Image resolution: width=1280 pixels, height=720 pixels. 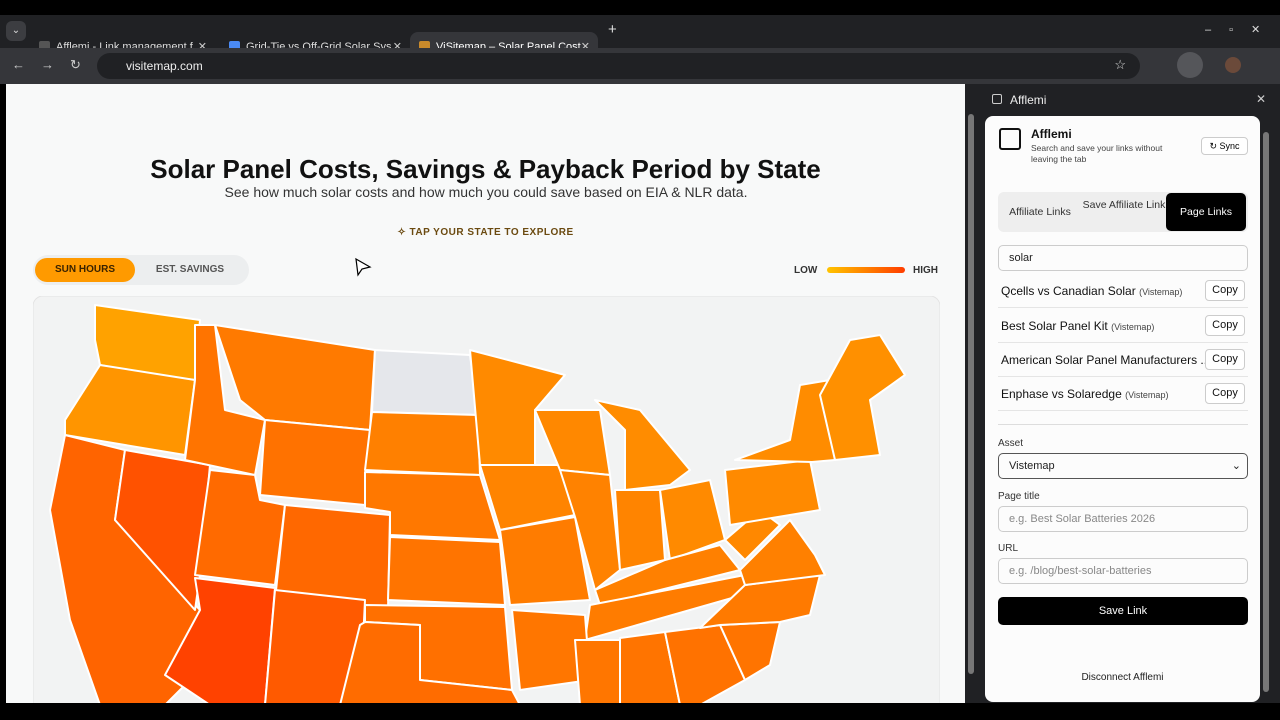 I want to click on divider, so click(x=1123, y=424).